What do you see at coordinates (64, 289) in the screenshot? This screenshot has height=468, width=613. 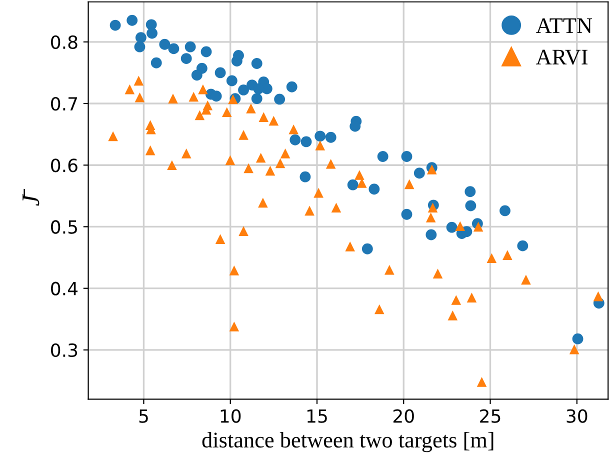 I see `y-tick-label: 0.4` at bounding box center [64, 289].